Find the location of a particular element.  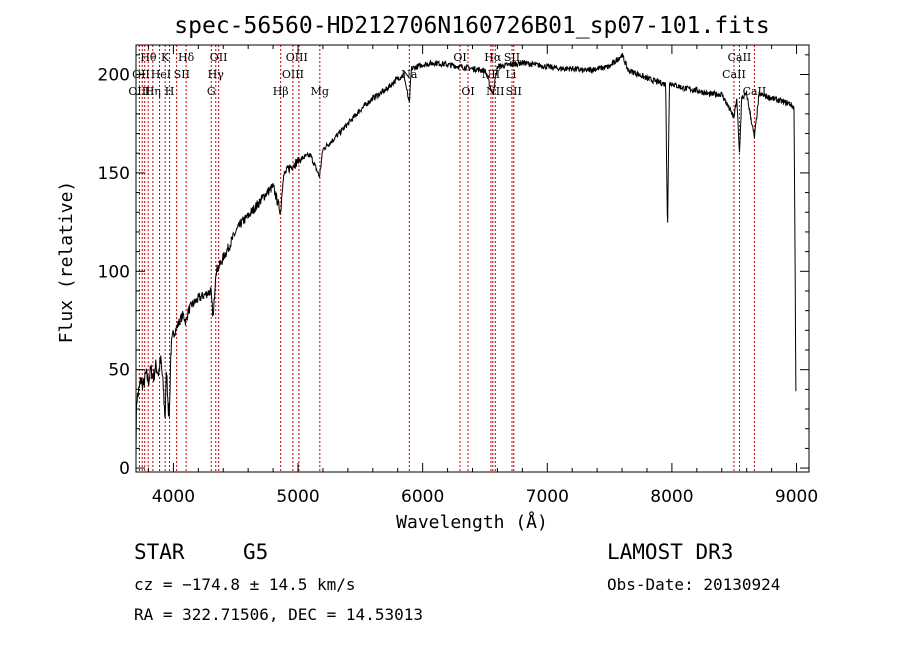

line-label-4: OIII is located at coordinates (297, 57).